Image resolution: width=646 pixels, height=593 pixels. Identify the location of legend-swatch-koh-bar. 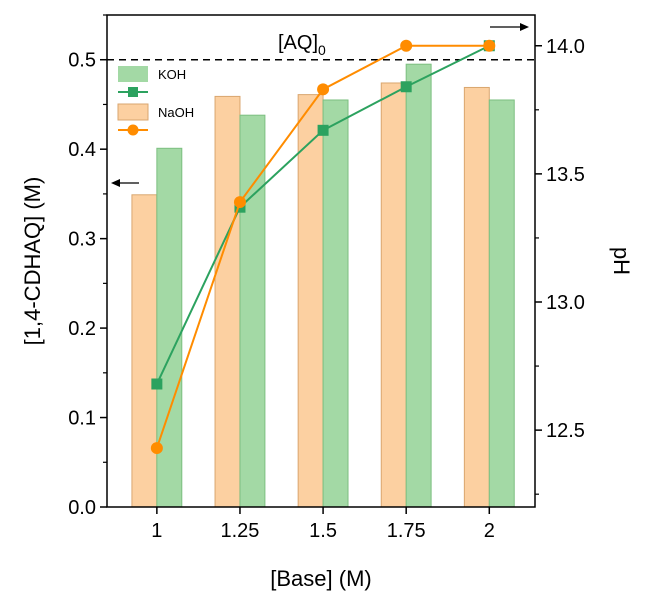
(133, 74).